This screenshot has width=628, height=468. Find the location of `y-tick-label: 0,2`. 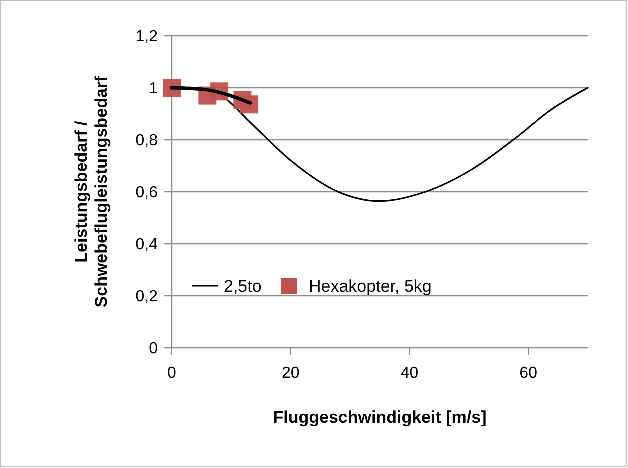

y-tick-label: 0,2 is located at coordinates (147, 297).